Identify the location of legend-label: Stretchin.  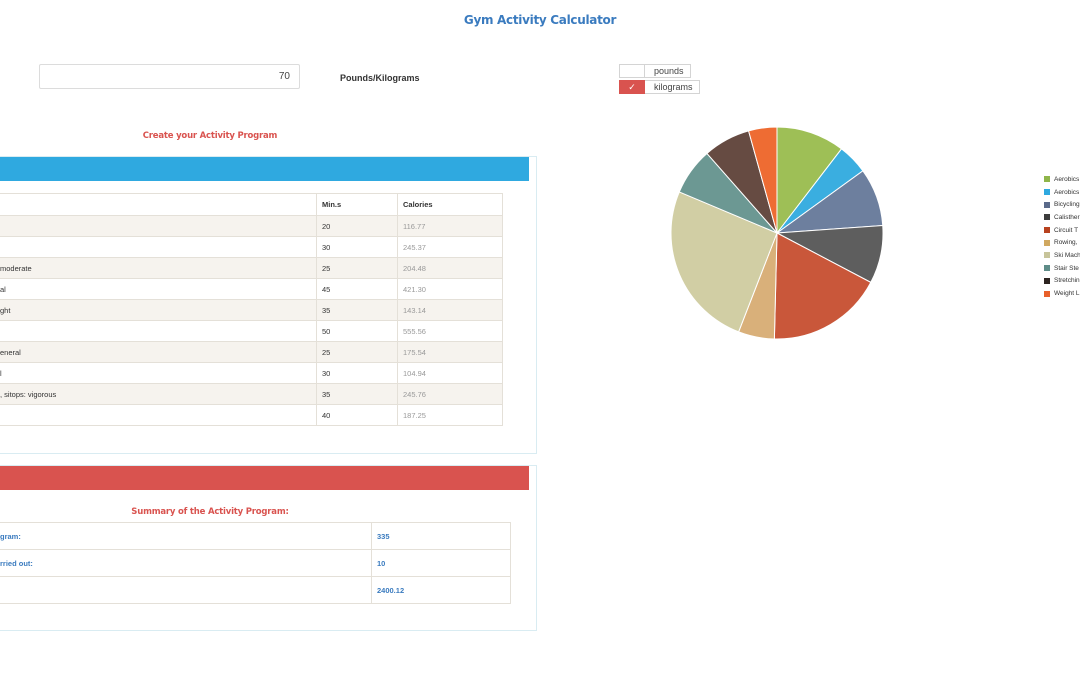
(1067, 281).